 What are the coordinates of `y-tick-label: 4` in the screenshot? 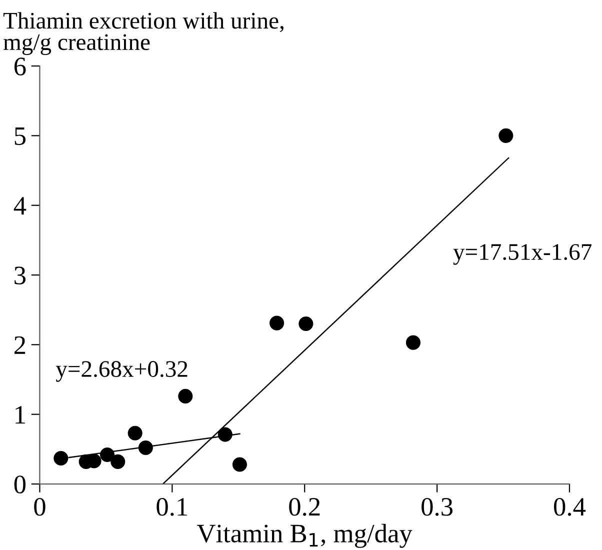 It's located at (20, 205).